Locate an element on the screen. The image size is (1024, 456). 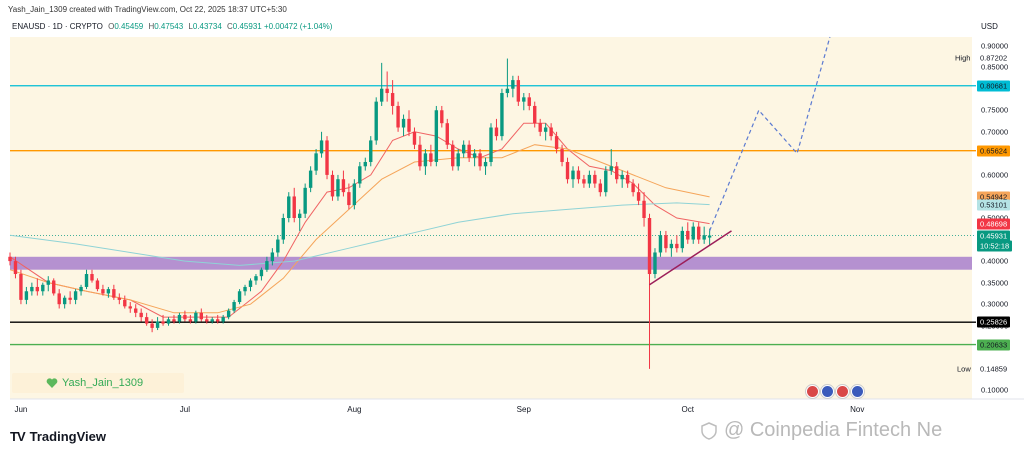
price-label-cyan-resistance: 0.80681 is located at coordinates (994, 86).